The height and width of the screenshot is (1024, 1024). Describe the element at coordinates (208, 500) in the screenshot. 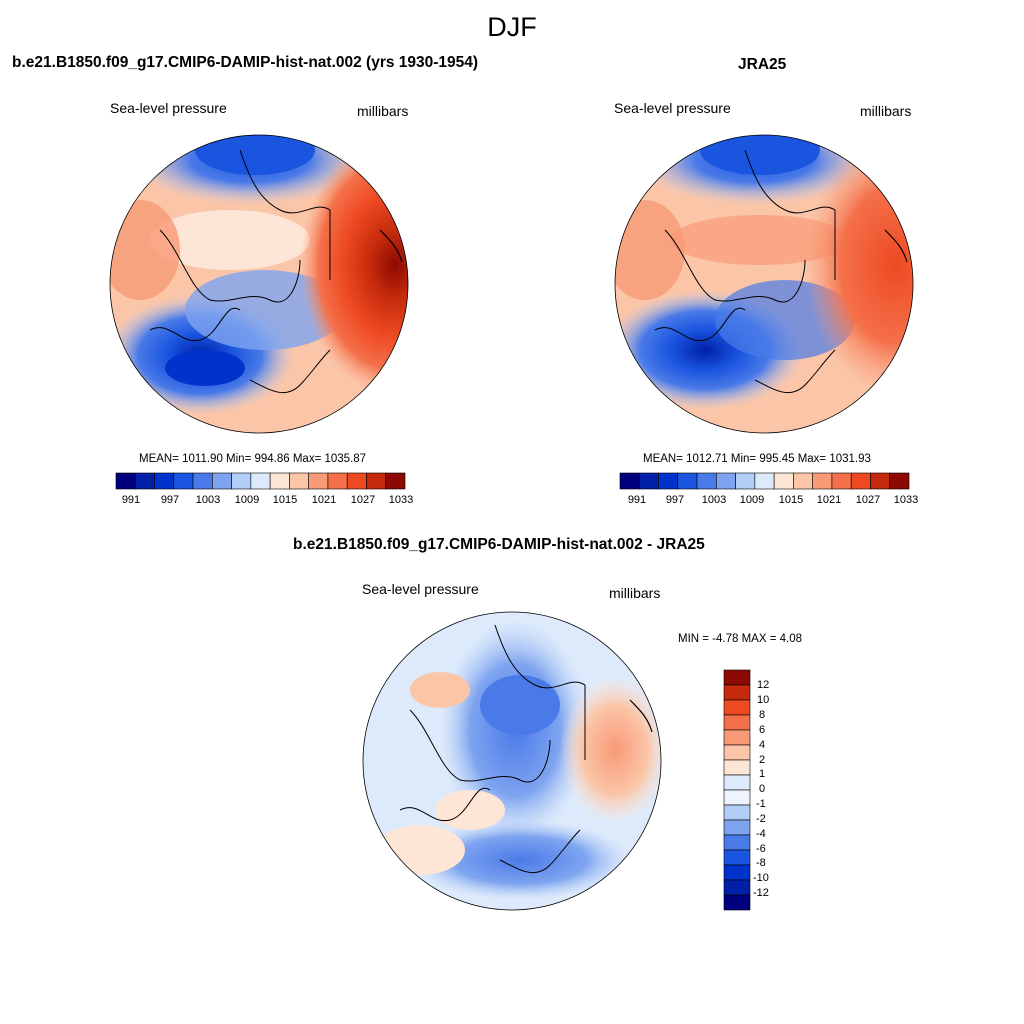

I see `panel-1-colorbar-tick: 1003` at that location.